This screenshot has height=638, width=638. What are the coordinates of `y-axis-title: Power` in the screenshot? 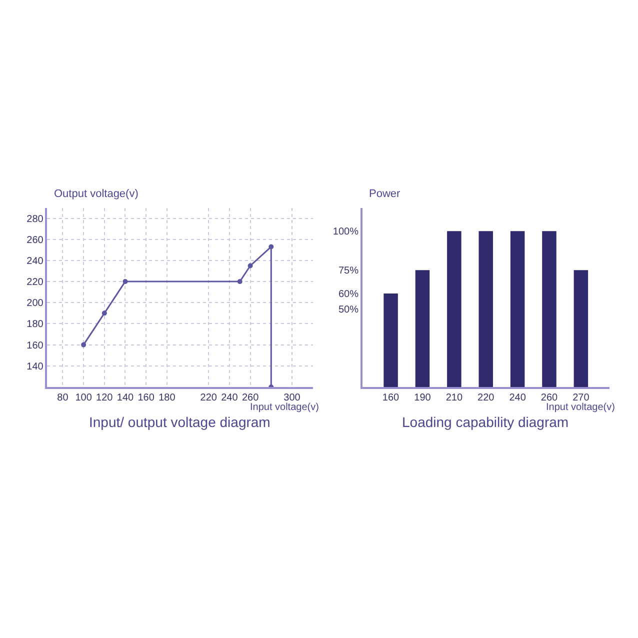 It's located at (385, 194).